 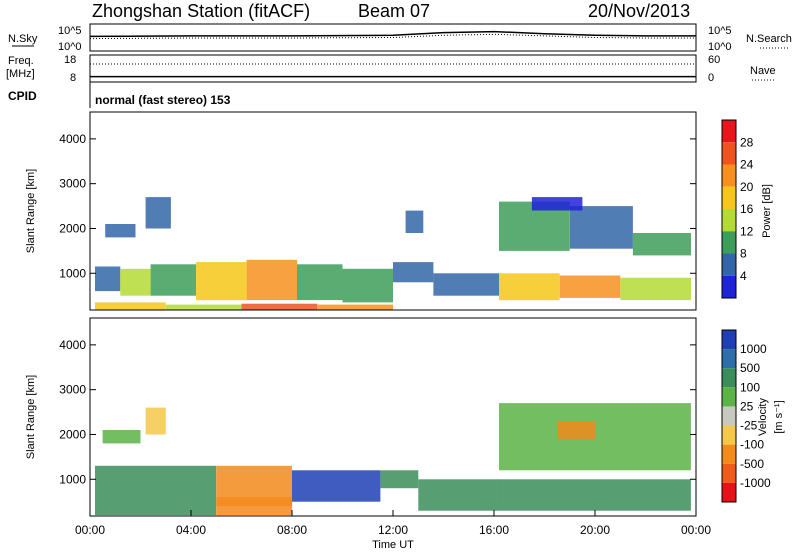 I want to click on velocity-colorbar-label: 100, so click(x=750, y=387).